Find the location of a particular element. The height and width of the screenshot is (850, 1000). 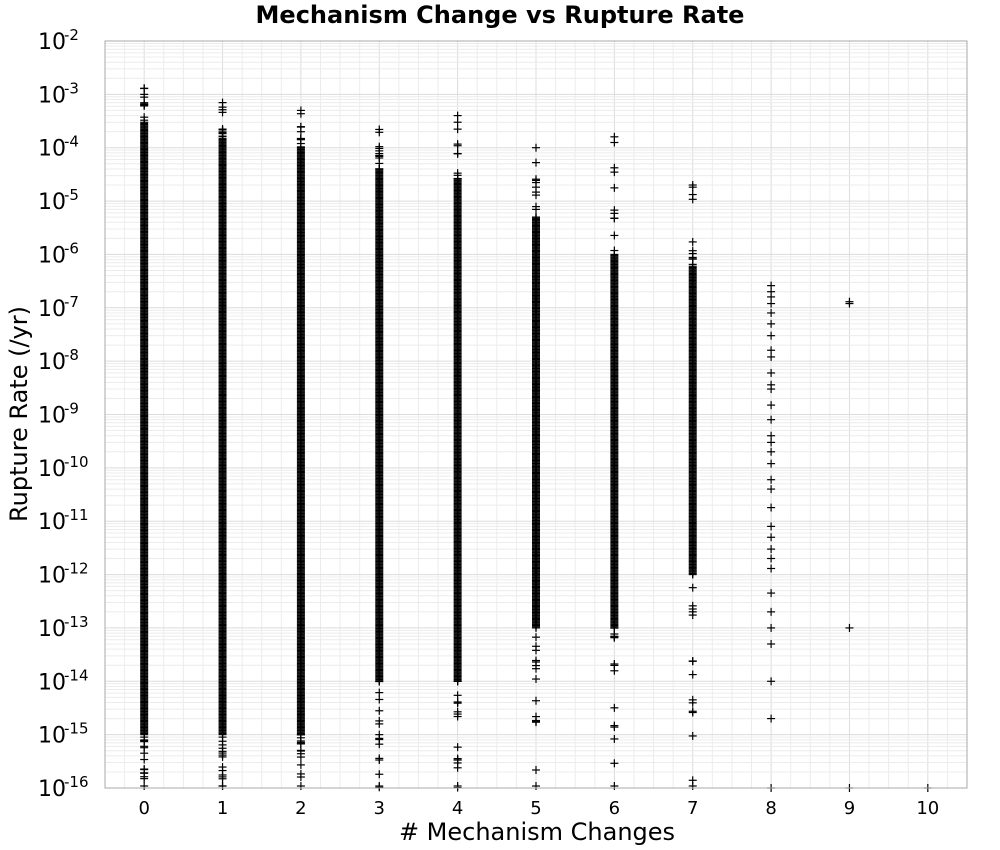

x-tick-label: 4 is located at coordinates (457, 808).